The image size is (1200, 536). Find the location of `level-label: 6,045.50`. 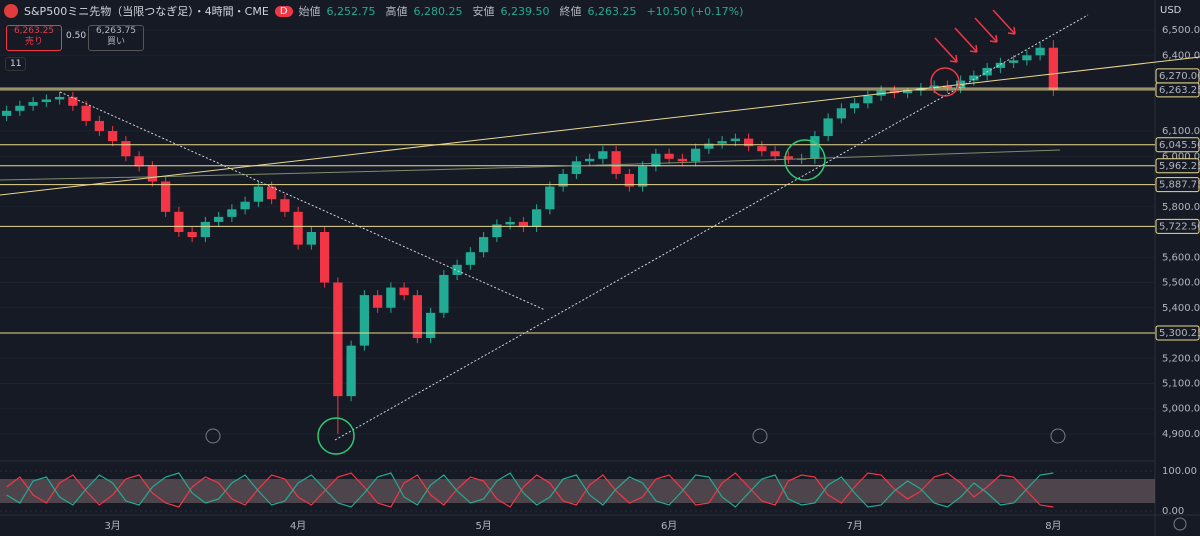

level-label: 6,045.50 is located at coordinates (1179, 145).